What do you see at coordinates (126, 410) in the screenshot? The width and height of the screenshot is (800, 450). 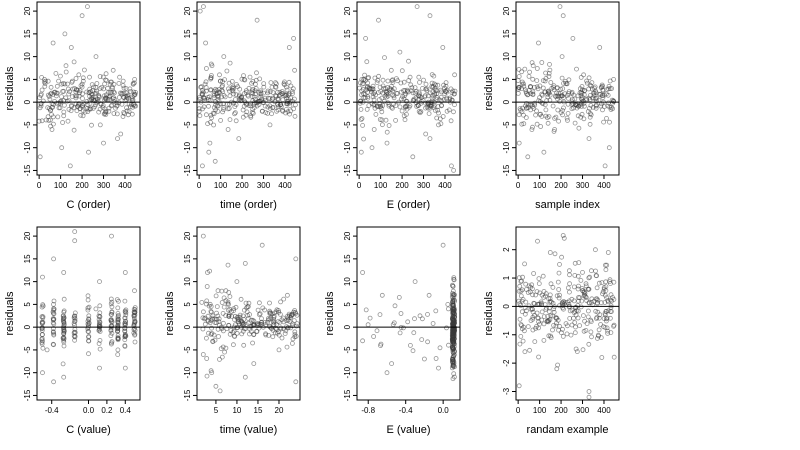 I see `x-tick-label: 0.4` at bounding box center [126, 410].